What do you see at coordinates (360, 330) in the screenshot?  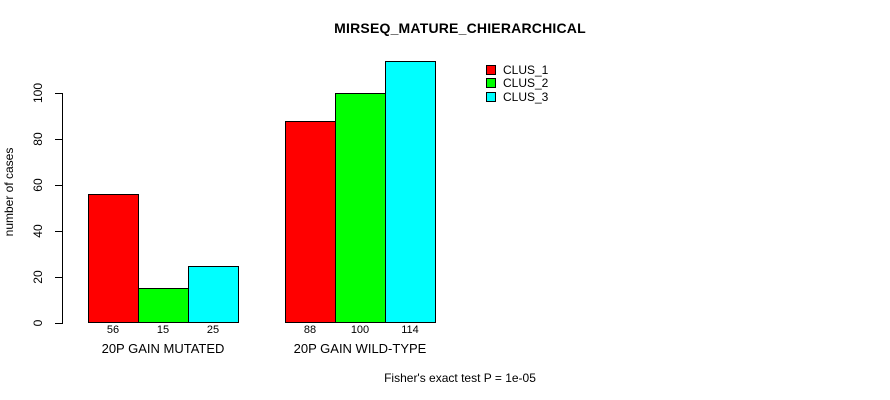 I see `bar-value-label: 100` at bounding box center [360, 330].